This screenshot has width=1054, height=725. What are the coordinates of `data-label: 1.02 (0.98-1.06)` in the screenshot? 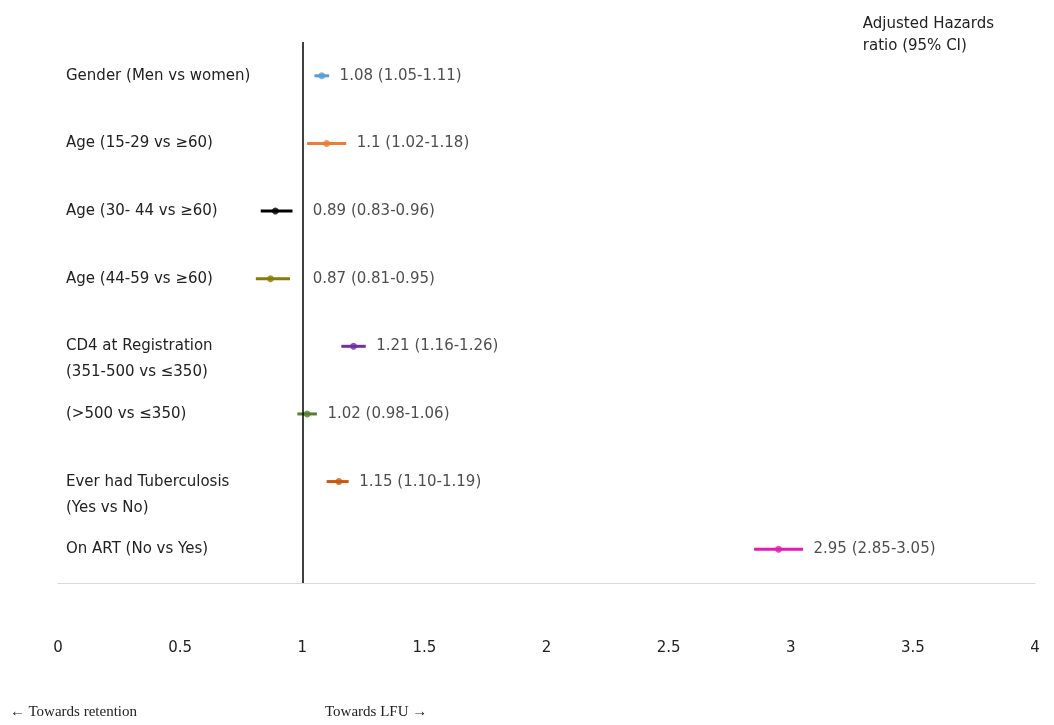 It's located at (388, 412).